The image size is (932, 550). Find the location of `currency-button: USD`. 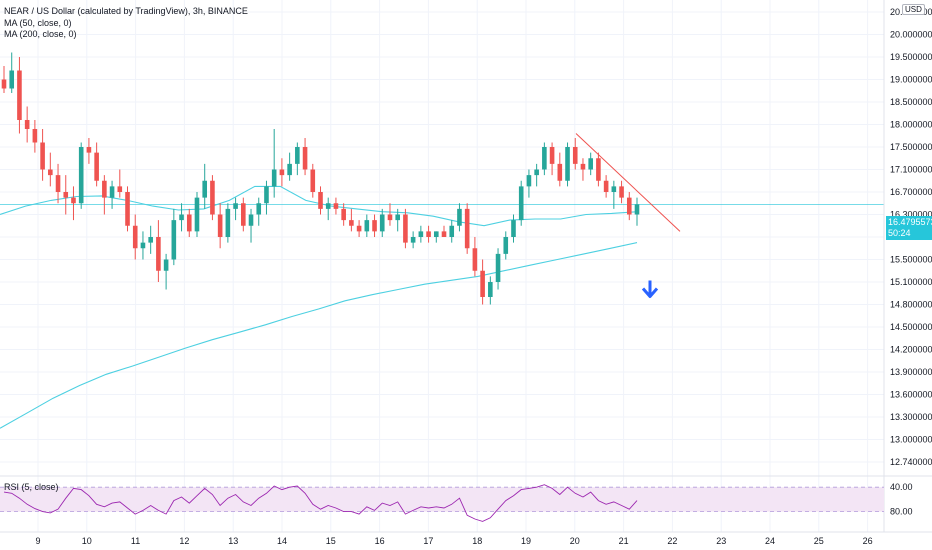

currency-button: USD is located at coordinates (913, 9).